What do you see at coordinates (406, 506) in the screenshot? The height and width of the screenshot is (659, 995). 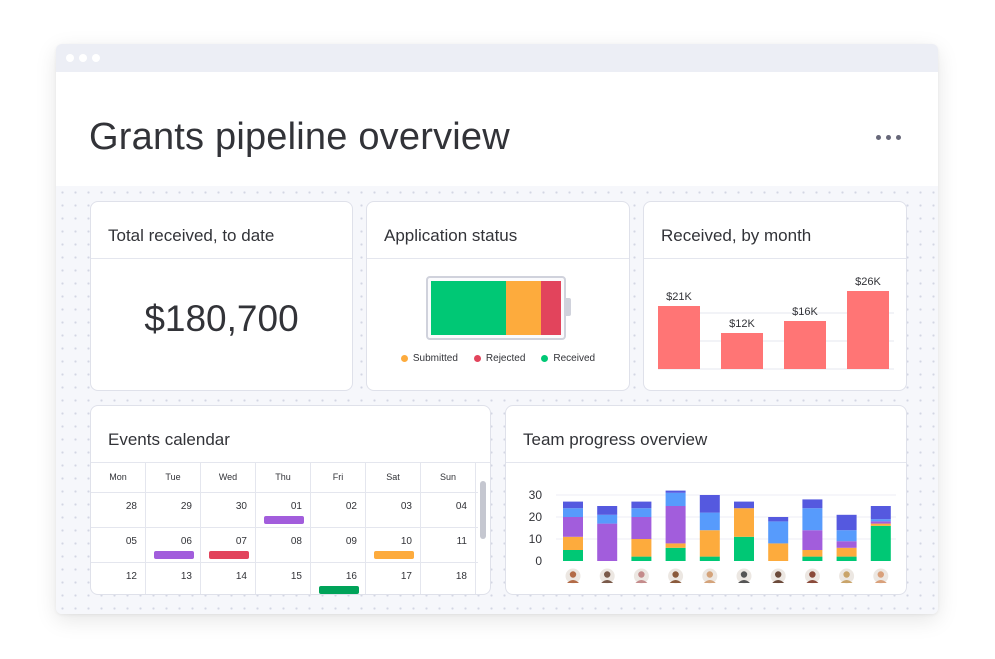 I see `day-number: 03` at bounding box center [406, 506].